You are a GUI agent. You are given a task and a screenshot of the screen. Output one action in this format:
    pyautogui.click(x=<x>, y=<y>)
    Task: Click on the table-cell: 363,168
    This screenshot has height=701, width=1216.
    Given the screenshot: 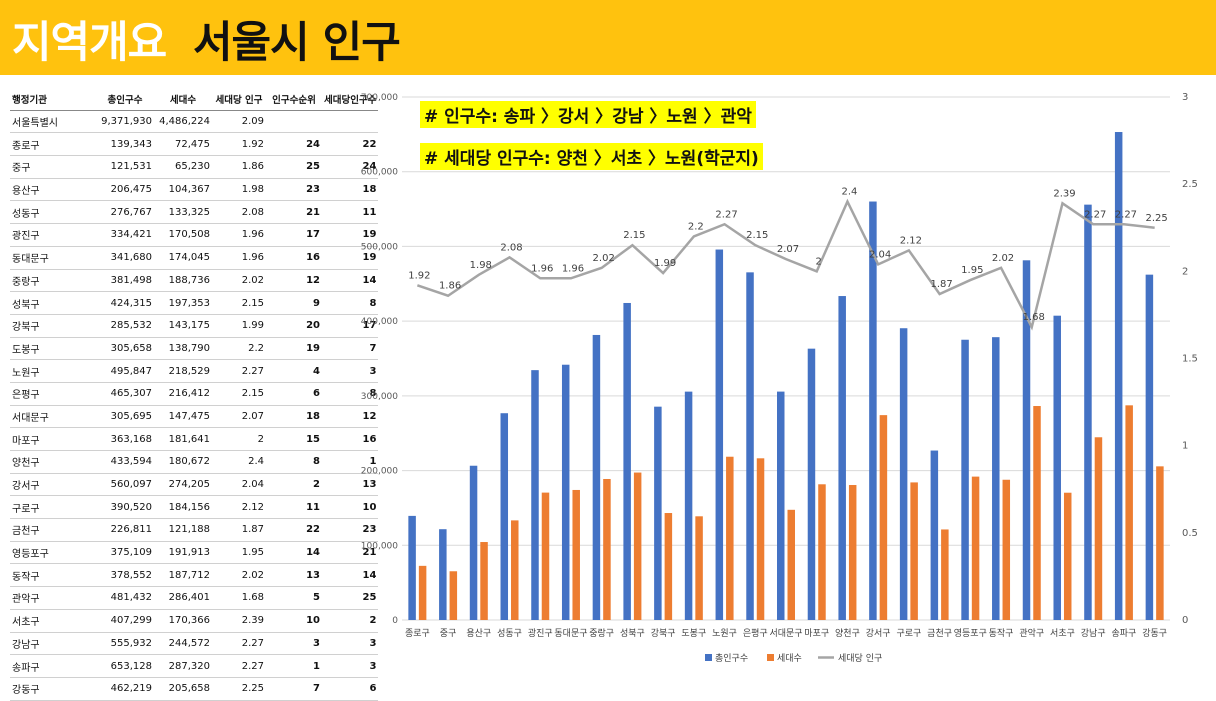 What is the action you would take?
    pyautogui.click(x=125, y=439)
    